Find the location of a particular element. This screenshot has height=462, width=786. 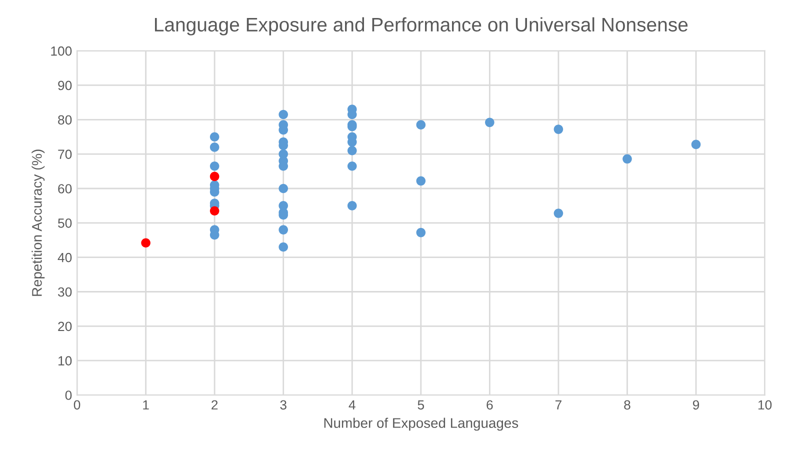

y-tick-label: 0 is located at coordinates (68, 395).